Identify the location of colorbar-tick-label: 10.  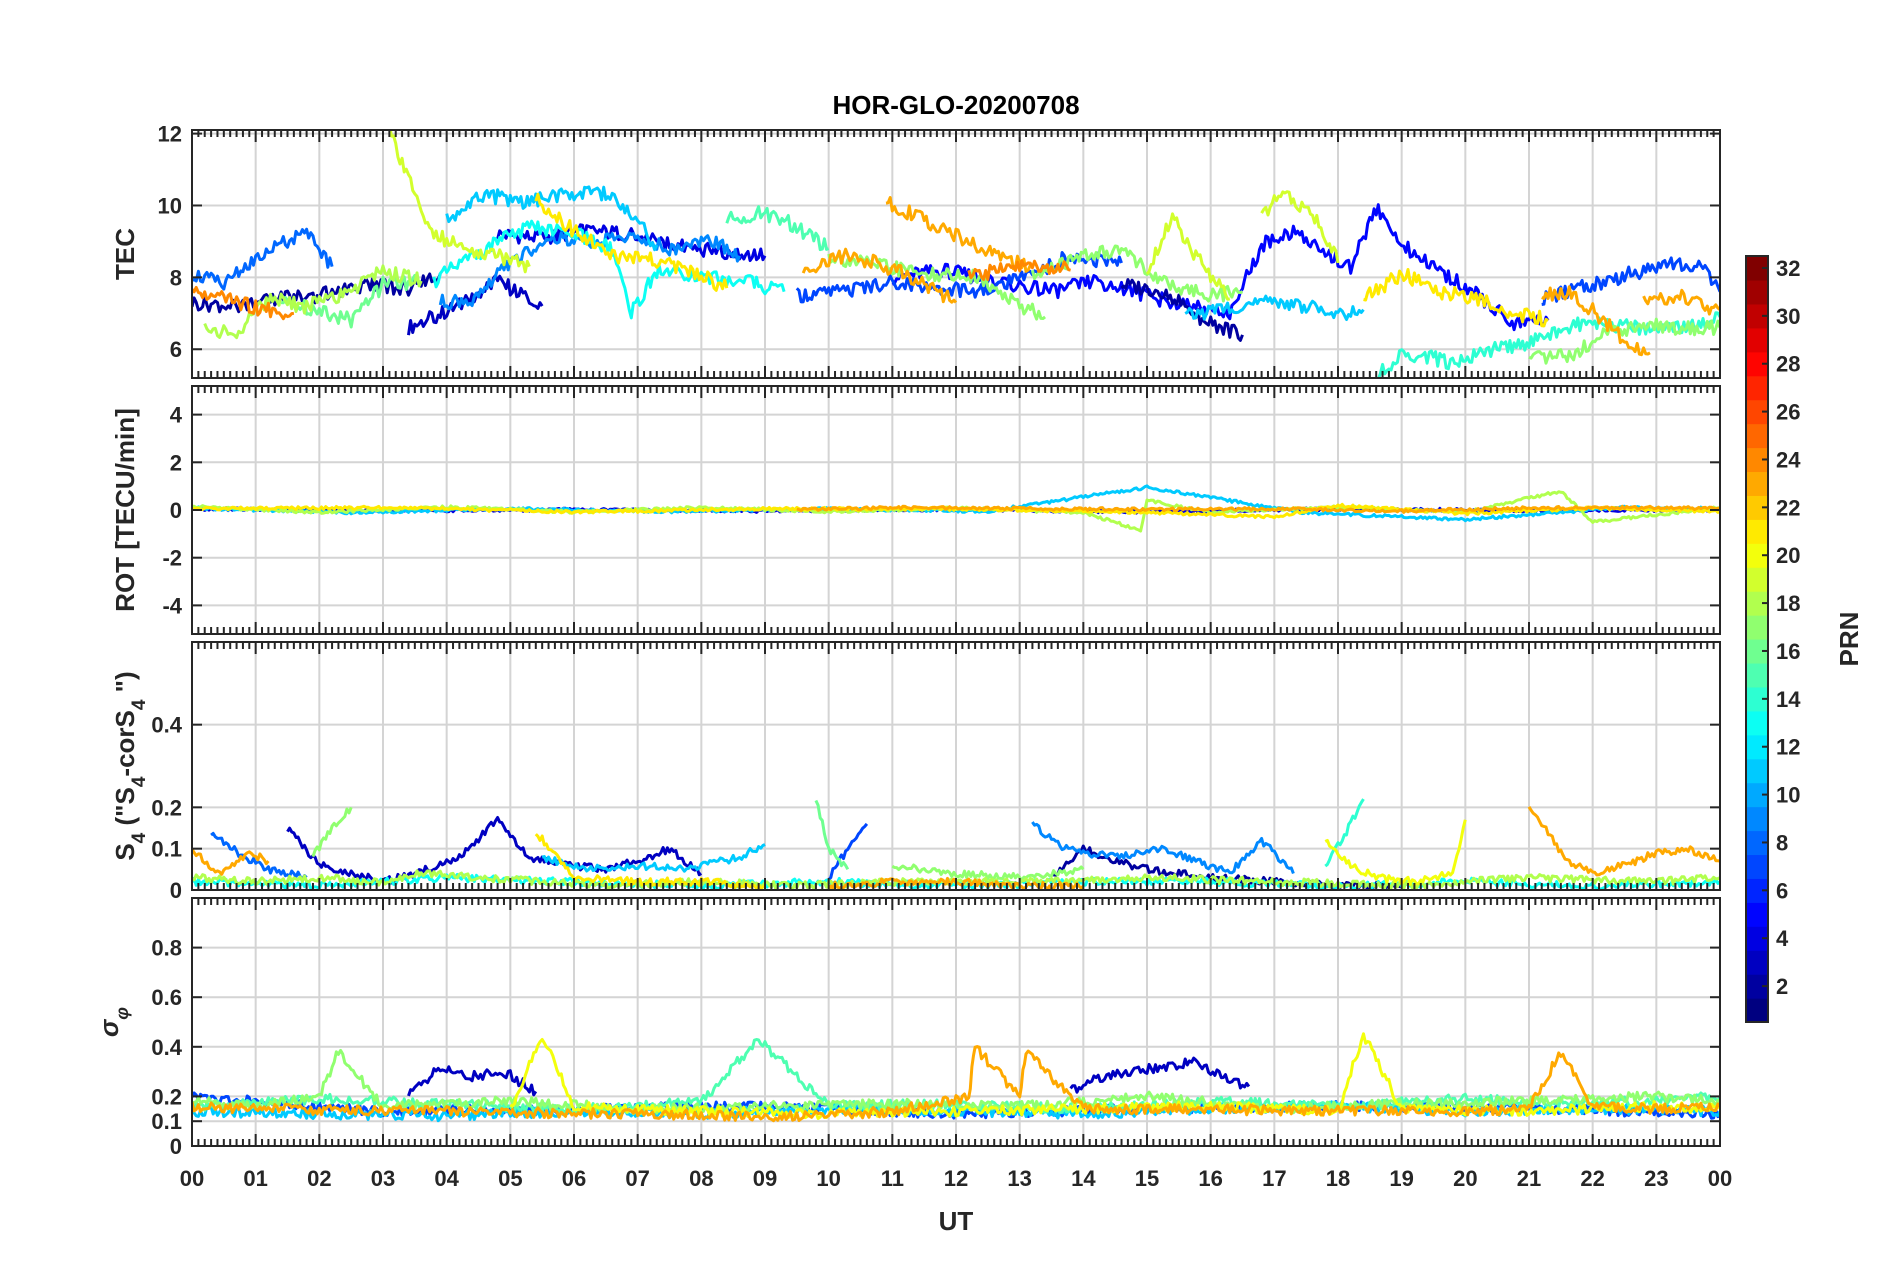
(1788, 795).